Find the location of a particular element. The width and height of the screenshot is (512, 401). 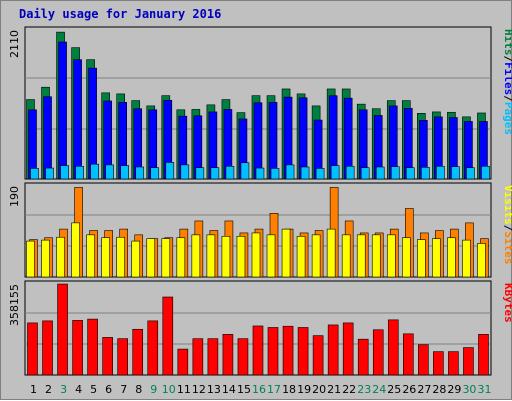

x-tick-label-day-24: 24 is located at coordinates (379, 389).